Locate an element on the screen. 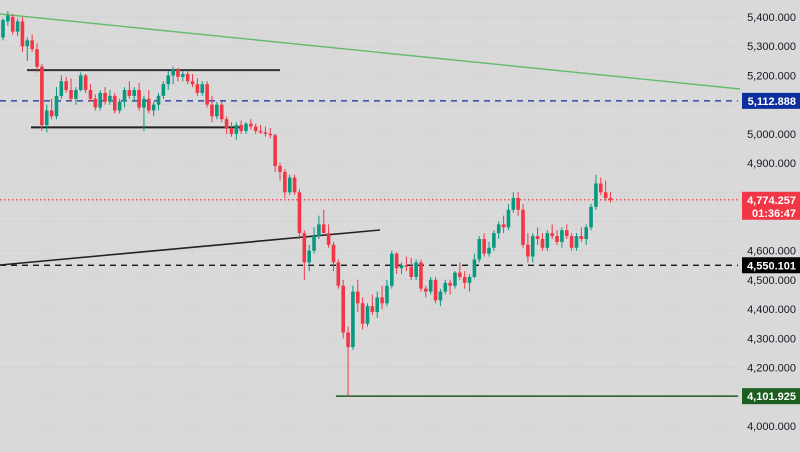 The width and height of the screenshot is (800, 452). price-axis-label: 5,200.000 is located at coordinates (771, 76).